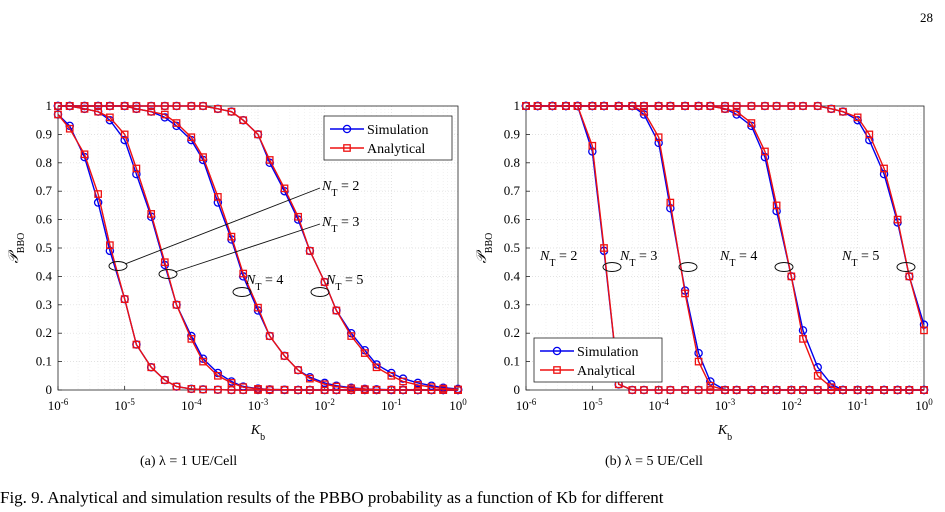 This screenshot has width=945, height=512. I want to click on y-tick-label: 0.8, so click(512, 162).